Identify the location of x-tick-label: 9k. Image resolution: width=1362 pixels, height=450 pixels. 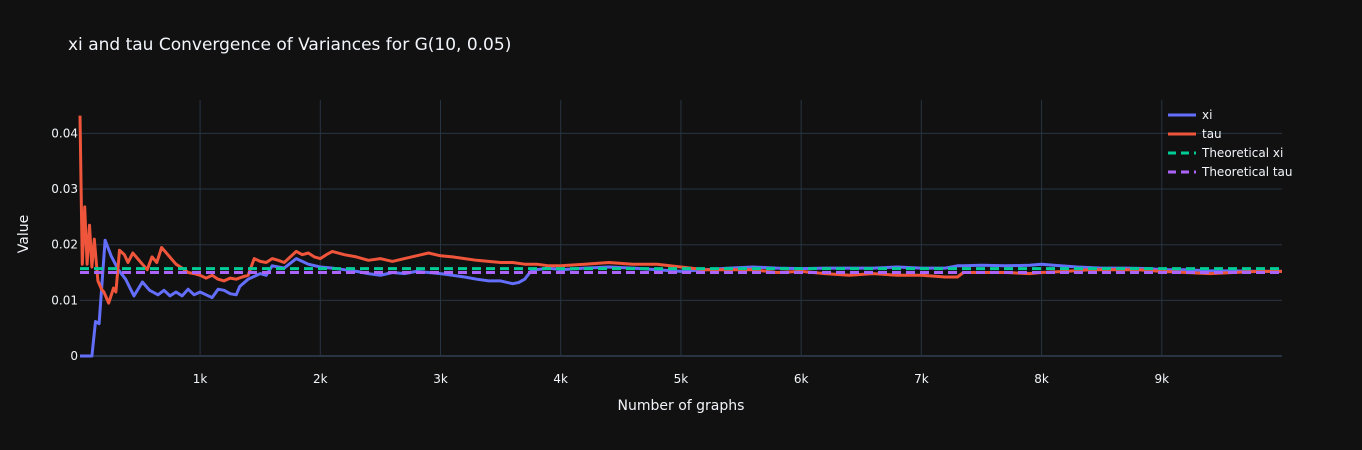
(1161, 379).